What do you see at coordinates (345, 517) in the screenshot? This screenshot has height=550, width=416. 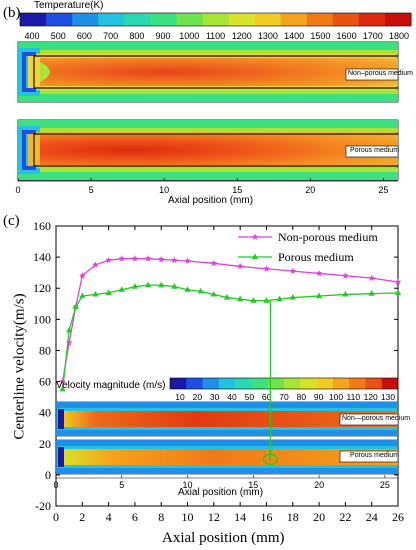 I see `x-tick-label: 22` at bounding box center [345, 517].